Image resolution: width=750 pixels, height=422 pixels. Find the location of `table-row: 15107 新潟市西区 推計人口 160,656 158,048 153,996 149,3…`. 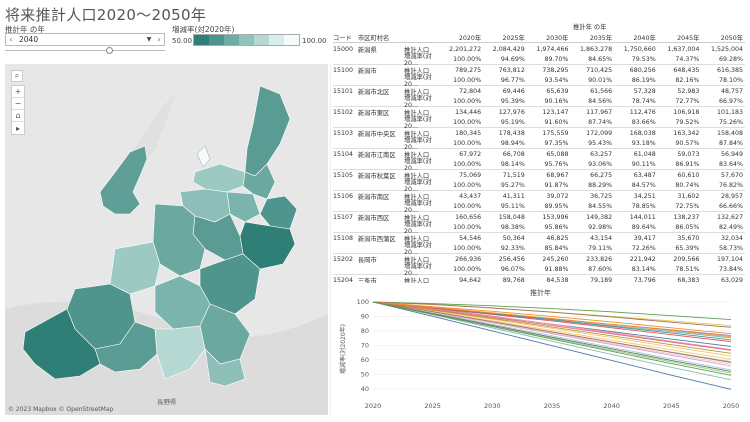

table-row: 15107 新潟市西区 推計人口 160,656 158,048 153,996 149,3… is located at coordinates (539, 223).